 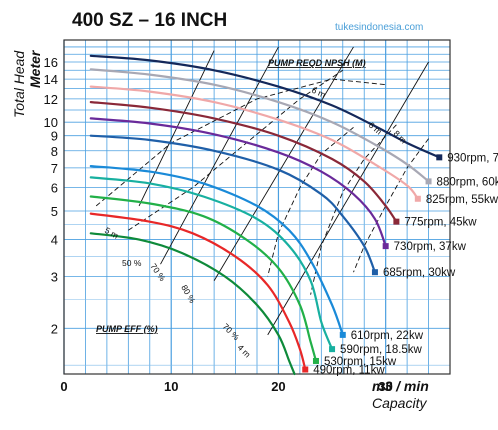 I want to click on x-axis-label: m3 / min, so click(x=400, y=386).